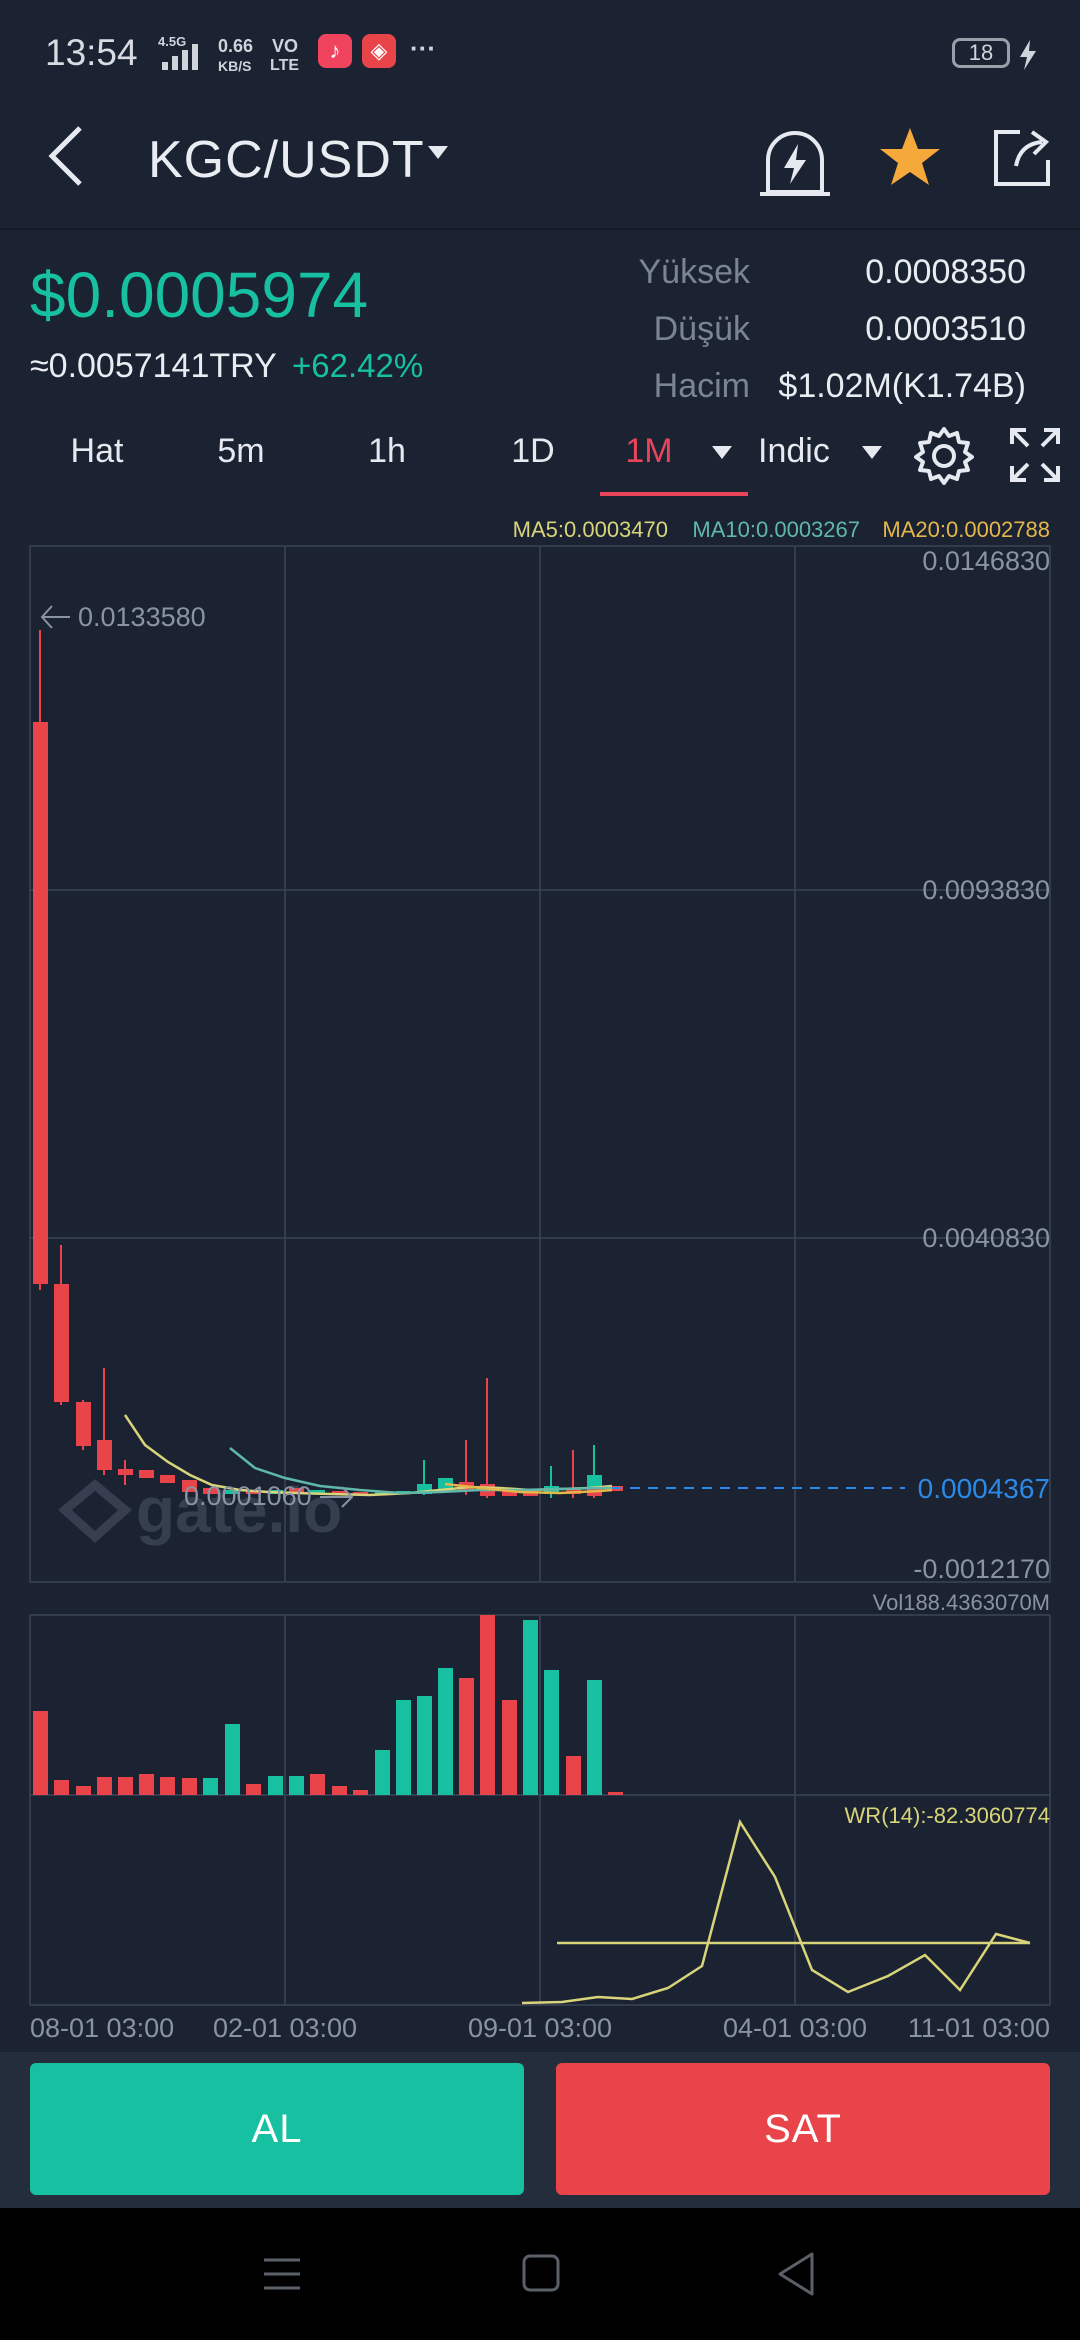 This screenshot has height=2340, width=1080. What do you see at coordinates (528, 1488) in the screenshot?
I see `ma20-line` at bounding box center [528, 1488].